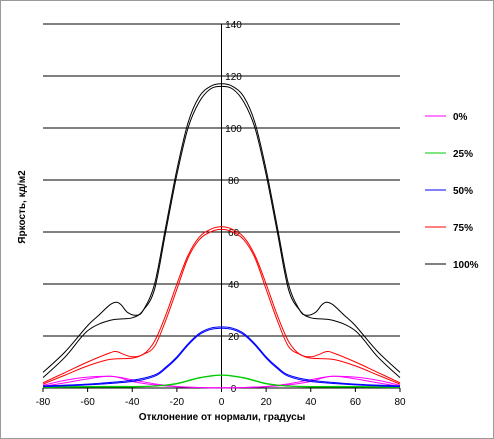  Describe the element at coordinates (233, 129) in the screenshot. I see `y-tick-label: 100` at that location.